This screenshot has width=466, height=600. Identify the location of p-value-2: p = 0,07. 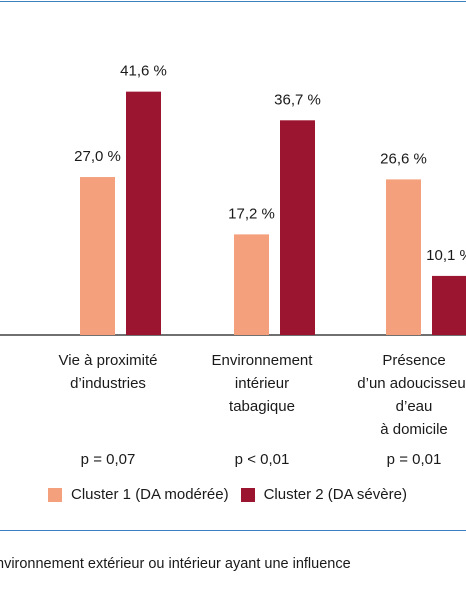
(108, 459).